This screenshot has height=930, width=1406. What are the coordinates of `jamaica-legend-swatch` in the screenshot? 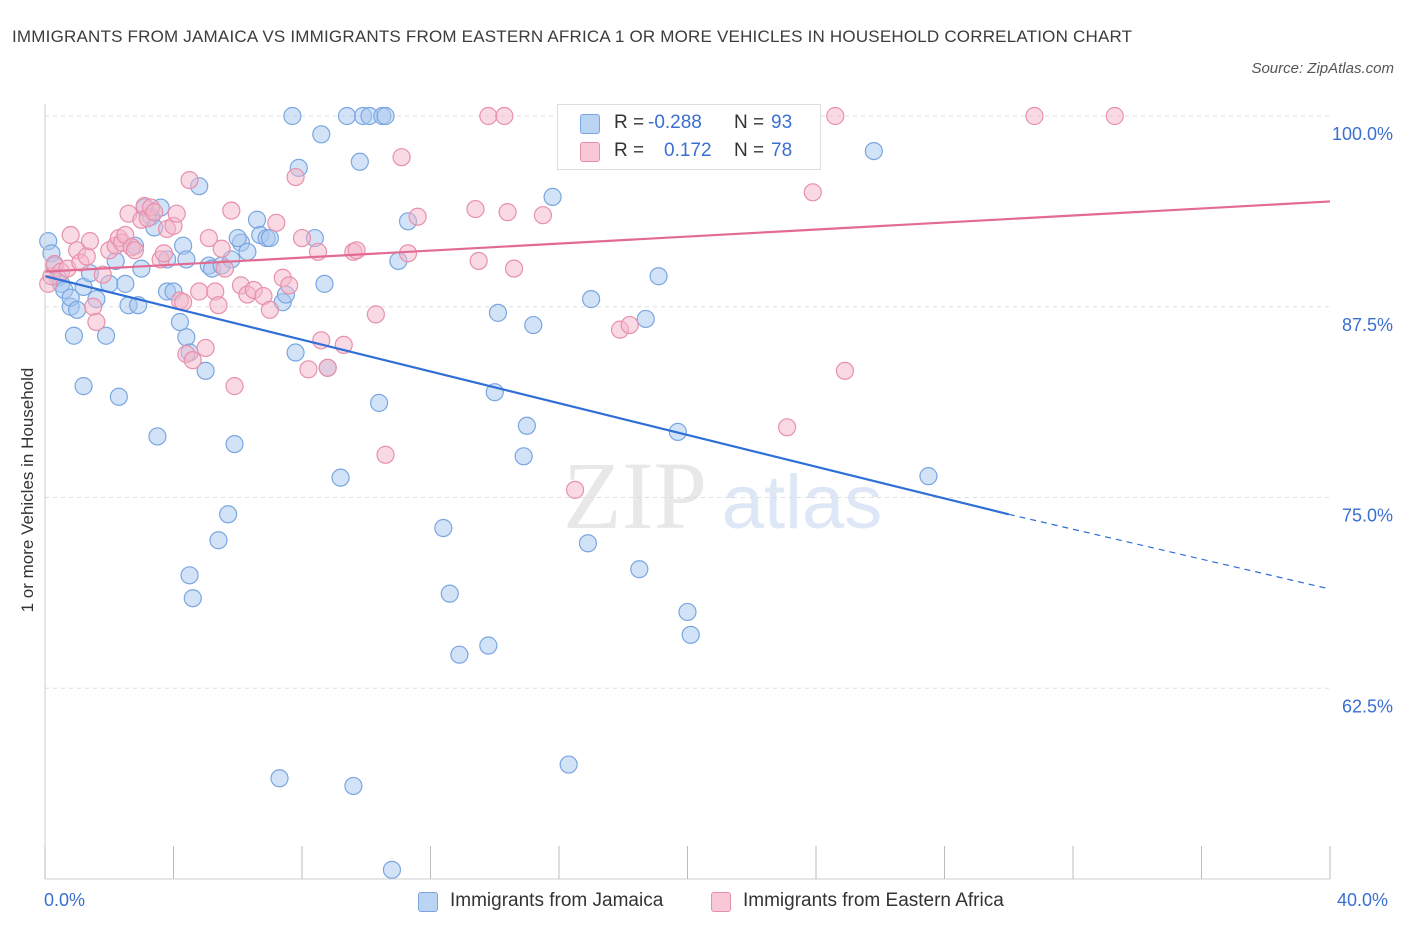 It's located at (428, 902).